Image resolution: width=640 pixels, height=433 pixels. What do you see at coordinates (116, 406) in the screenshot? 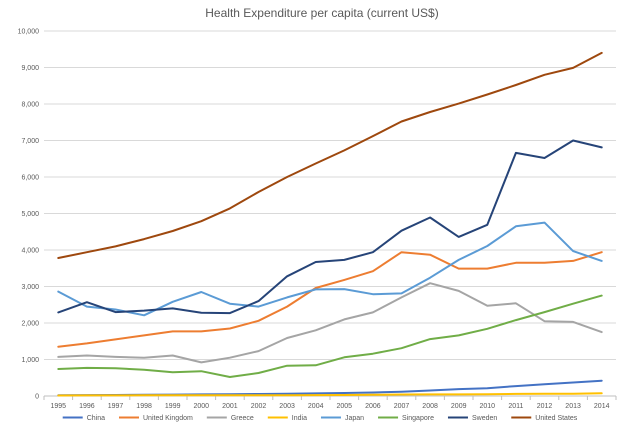
I see `x-tick-label: 1997` at bounding box center [116, 406].